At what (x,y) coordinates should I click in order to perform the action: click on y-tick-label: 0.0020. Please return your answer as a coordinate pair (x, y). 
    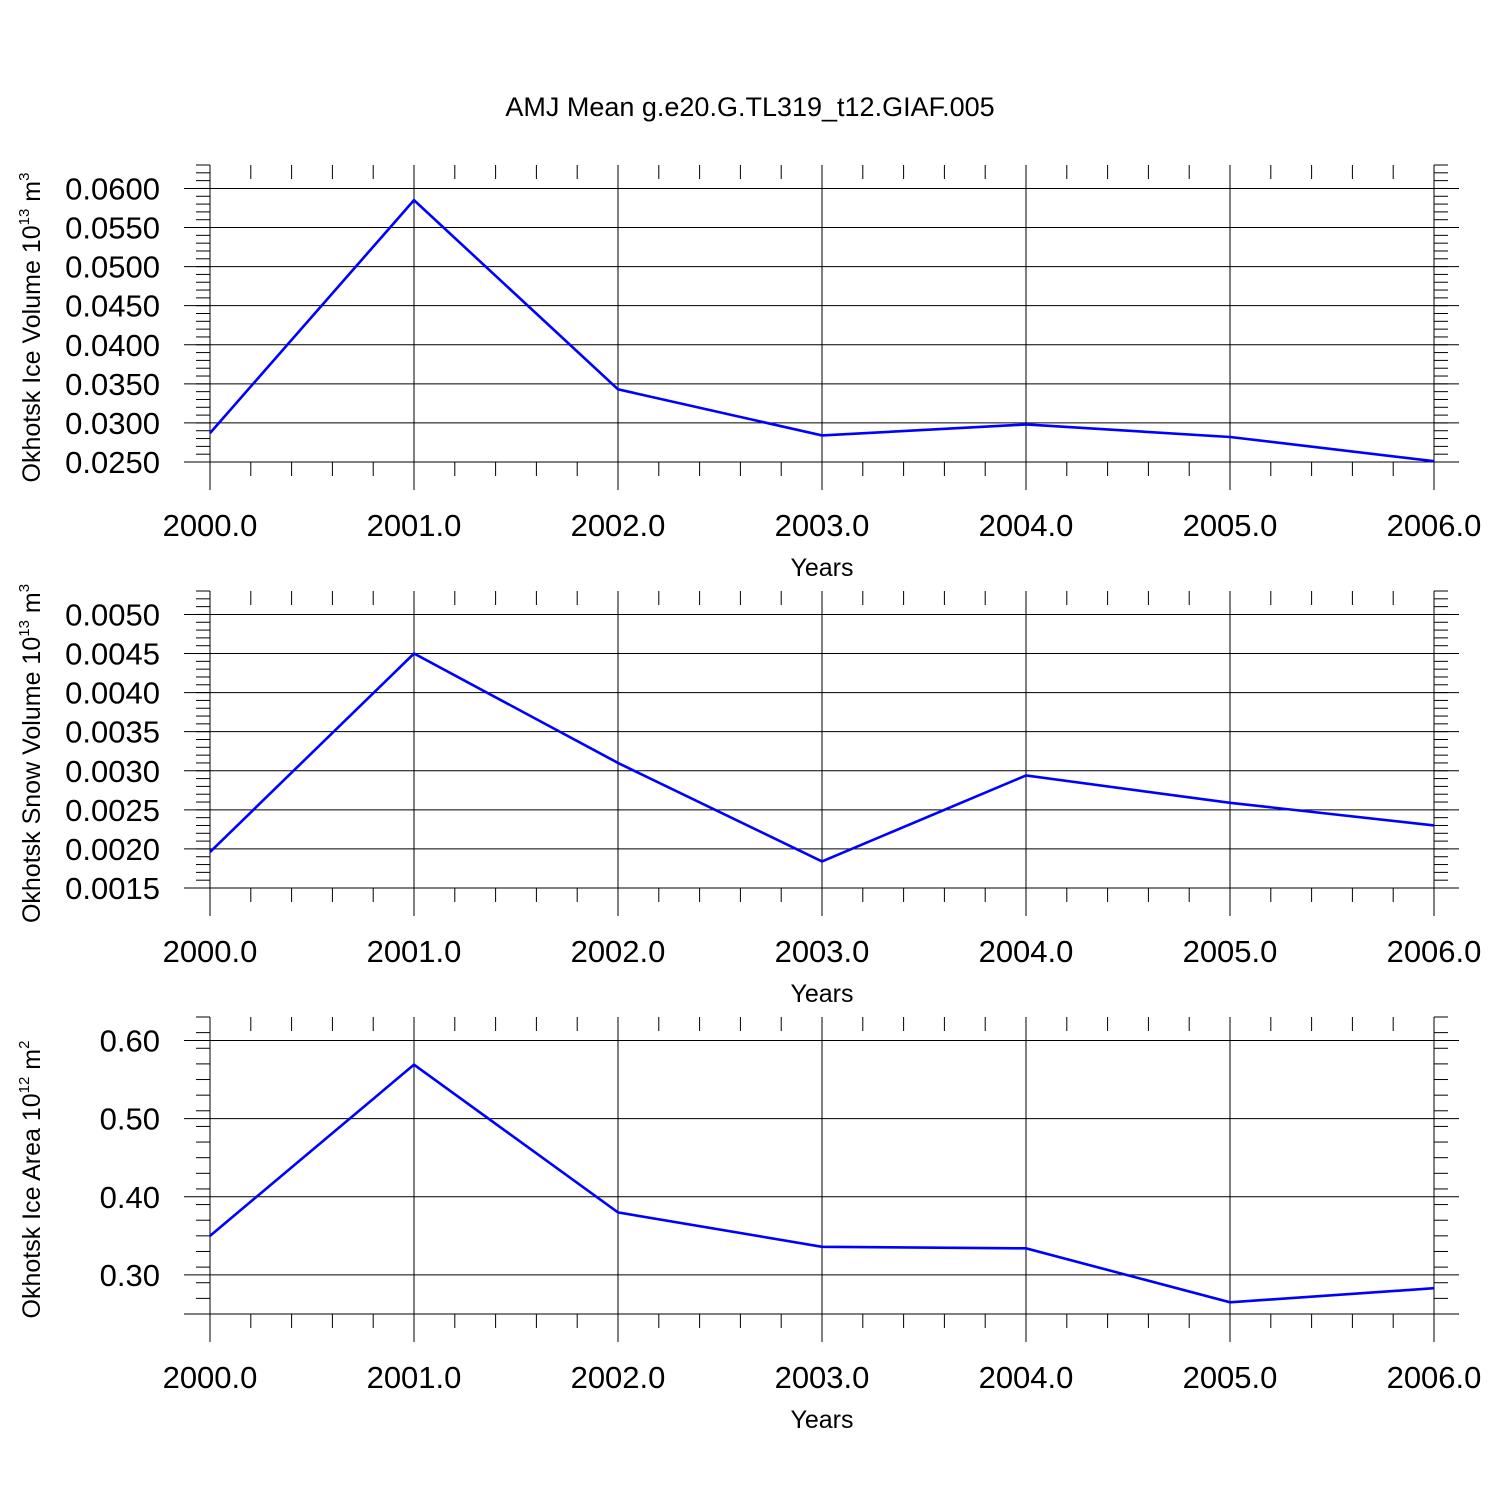
    Looking at the image, I should click on (112, 849).